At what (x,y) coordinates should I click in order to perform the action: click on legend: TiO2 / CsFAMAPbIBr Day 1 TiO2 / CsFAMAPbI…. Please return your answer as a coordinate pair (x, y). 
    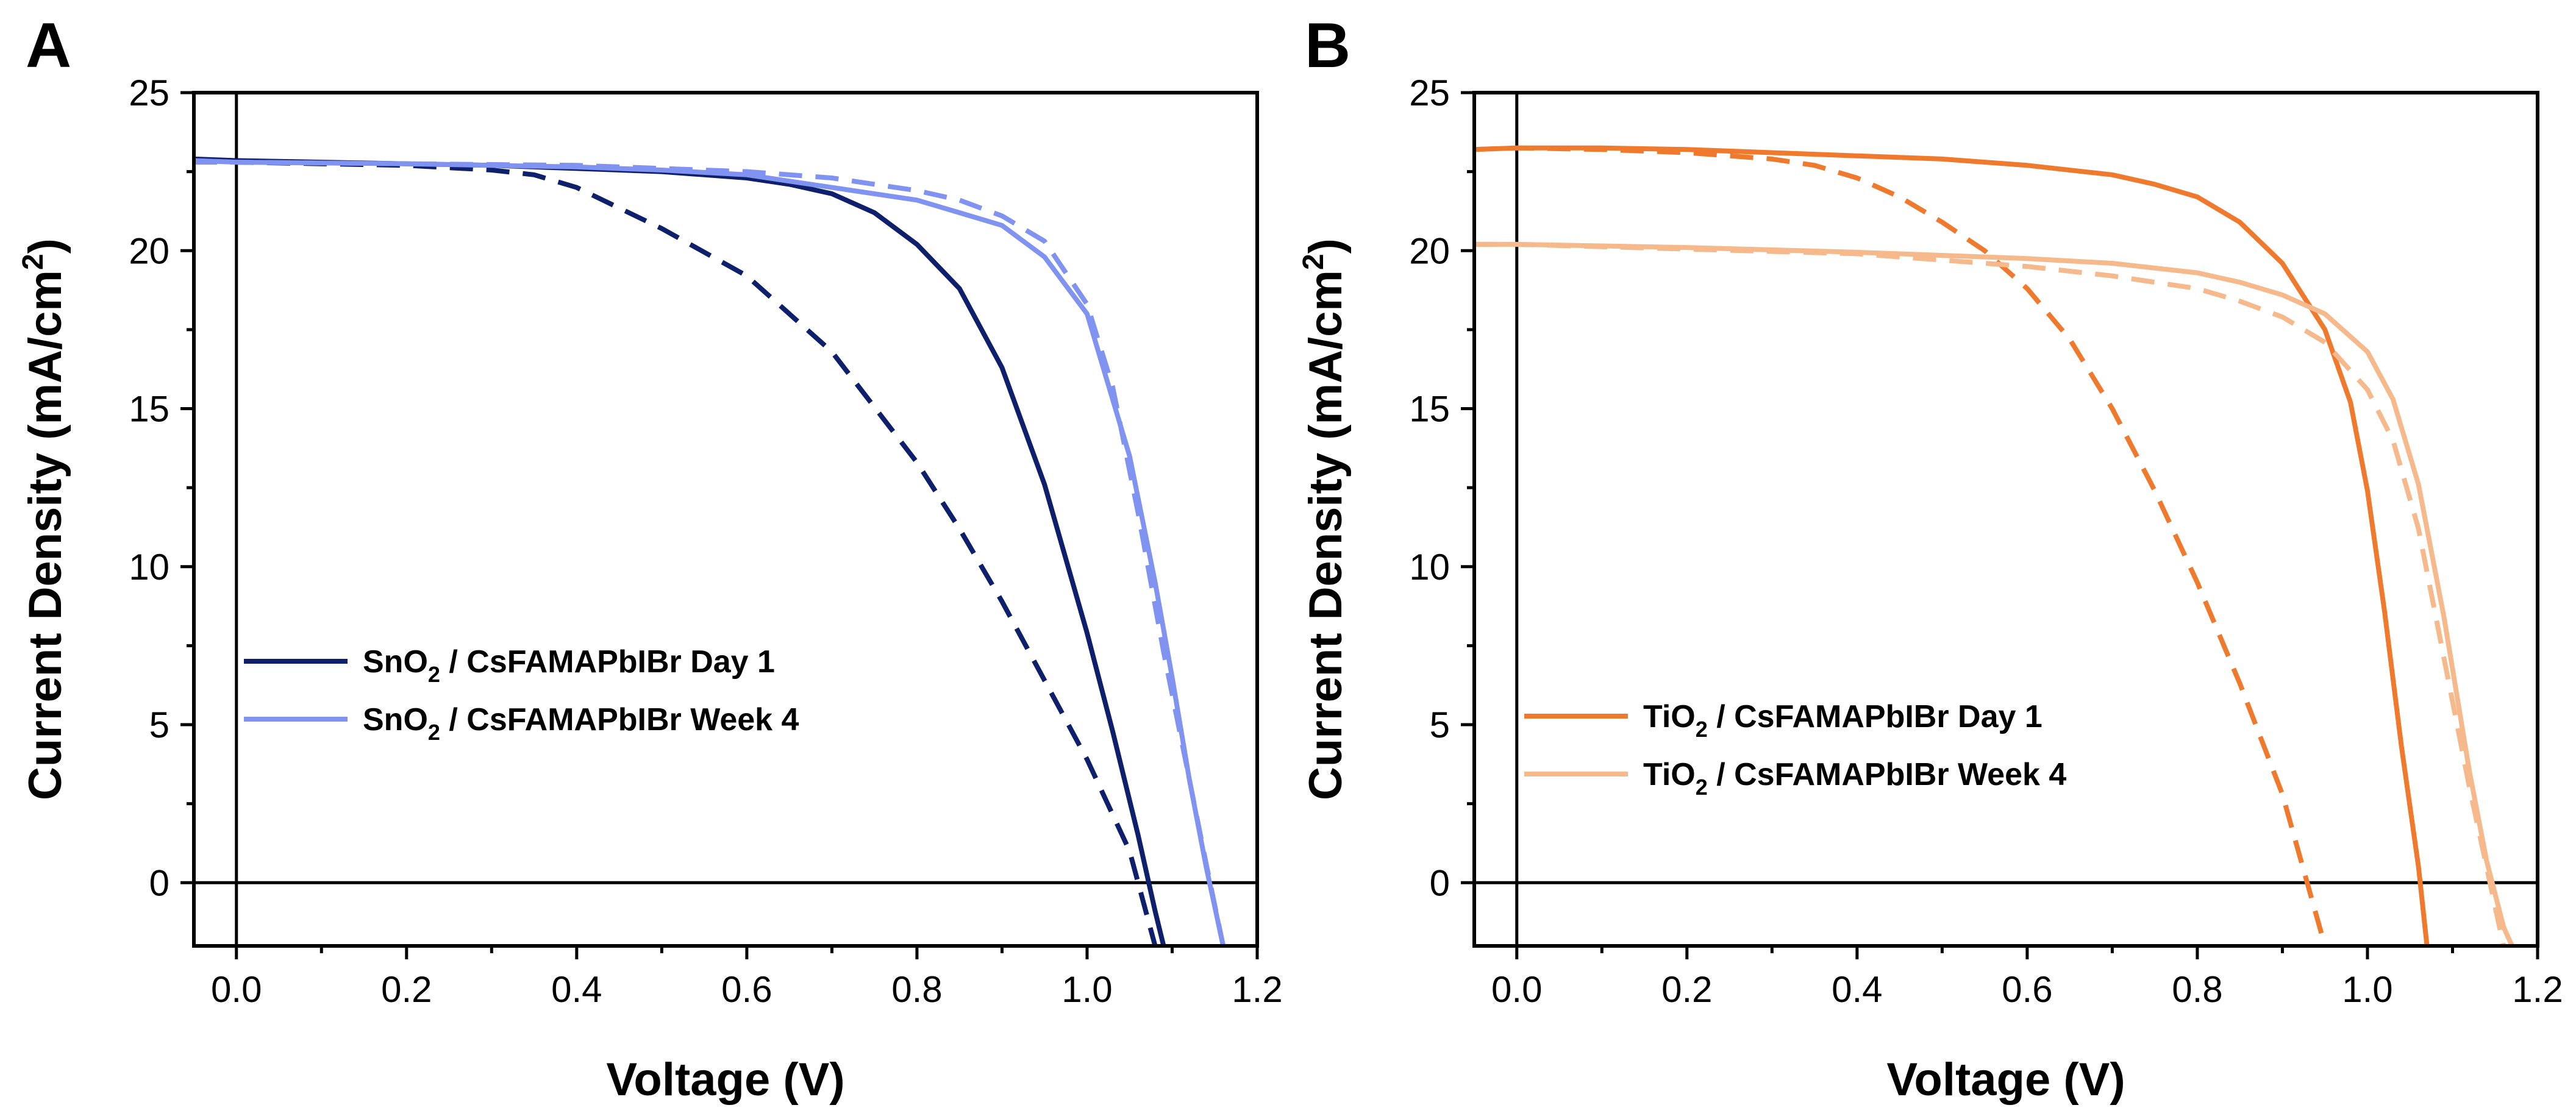
    Looking at the image, I should click on (1795, 750).